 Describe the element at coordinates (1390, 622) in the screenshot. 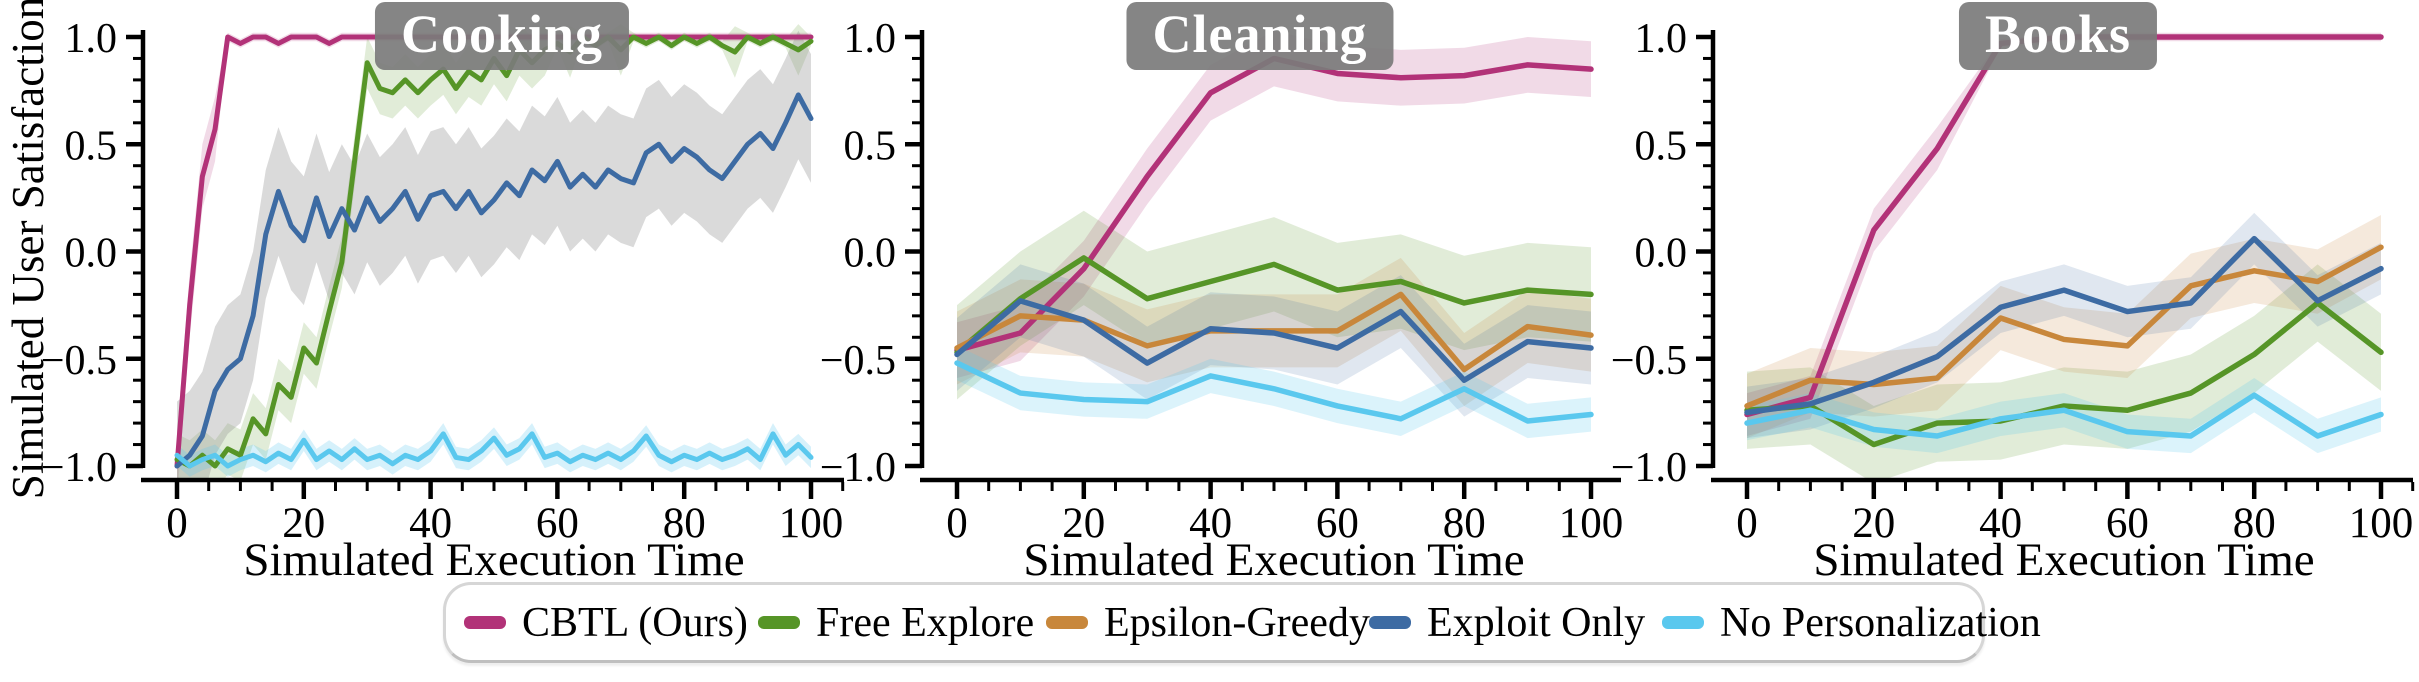

I see `exploit-only-line-swatch-icon` at that location.